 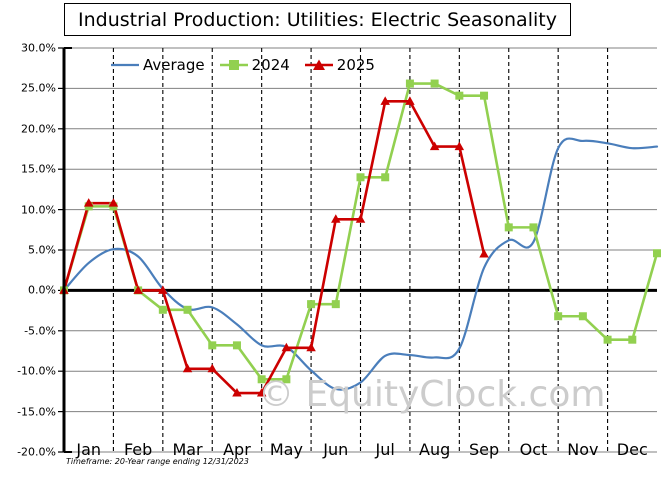 What do you see at coordinates (38, 210) in the screenshot?
I see `y-axis-tick-label: 10.0%` at bounding box center [38, 210].